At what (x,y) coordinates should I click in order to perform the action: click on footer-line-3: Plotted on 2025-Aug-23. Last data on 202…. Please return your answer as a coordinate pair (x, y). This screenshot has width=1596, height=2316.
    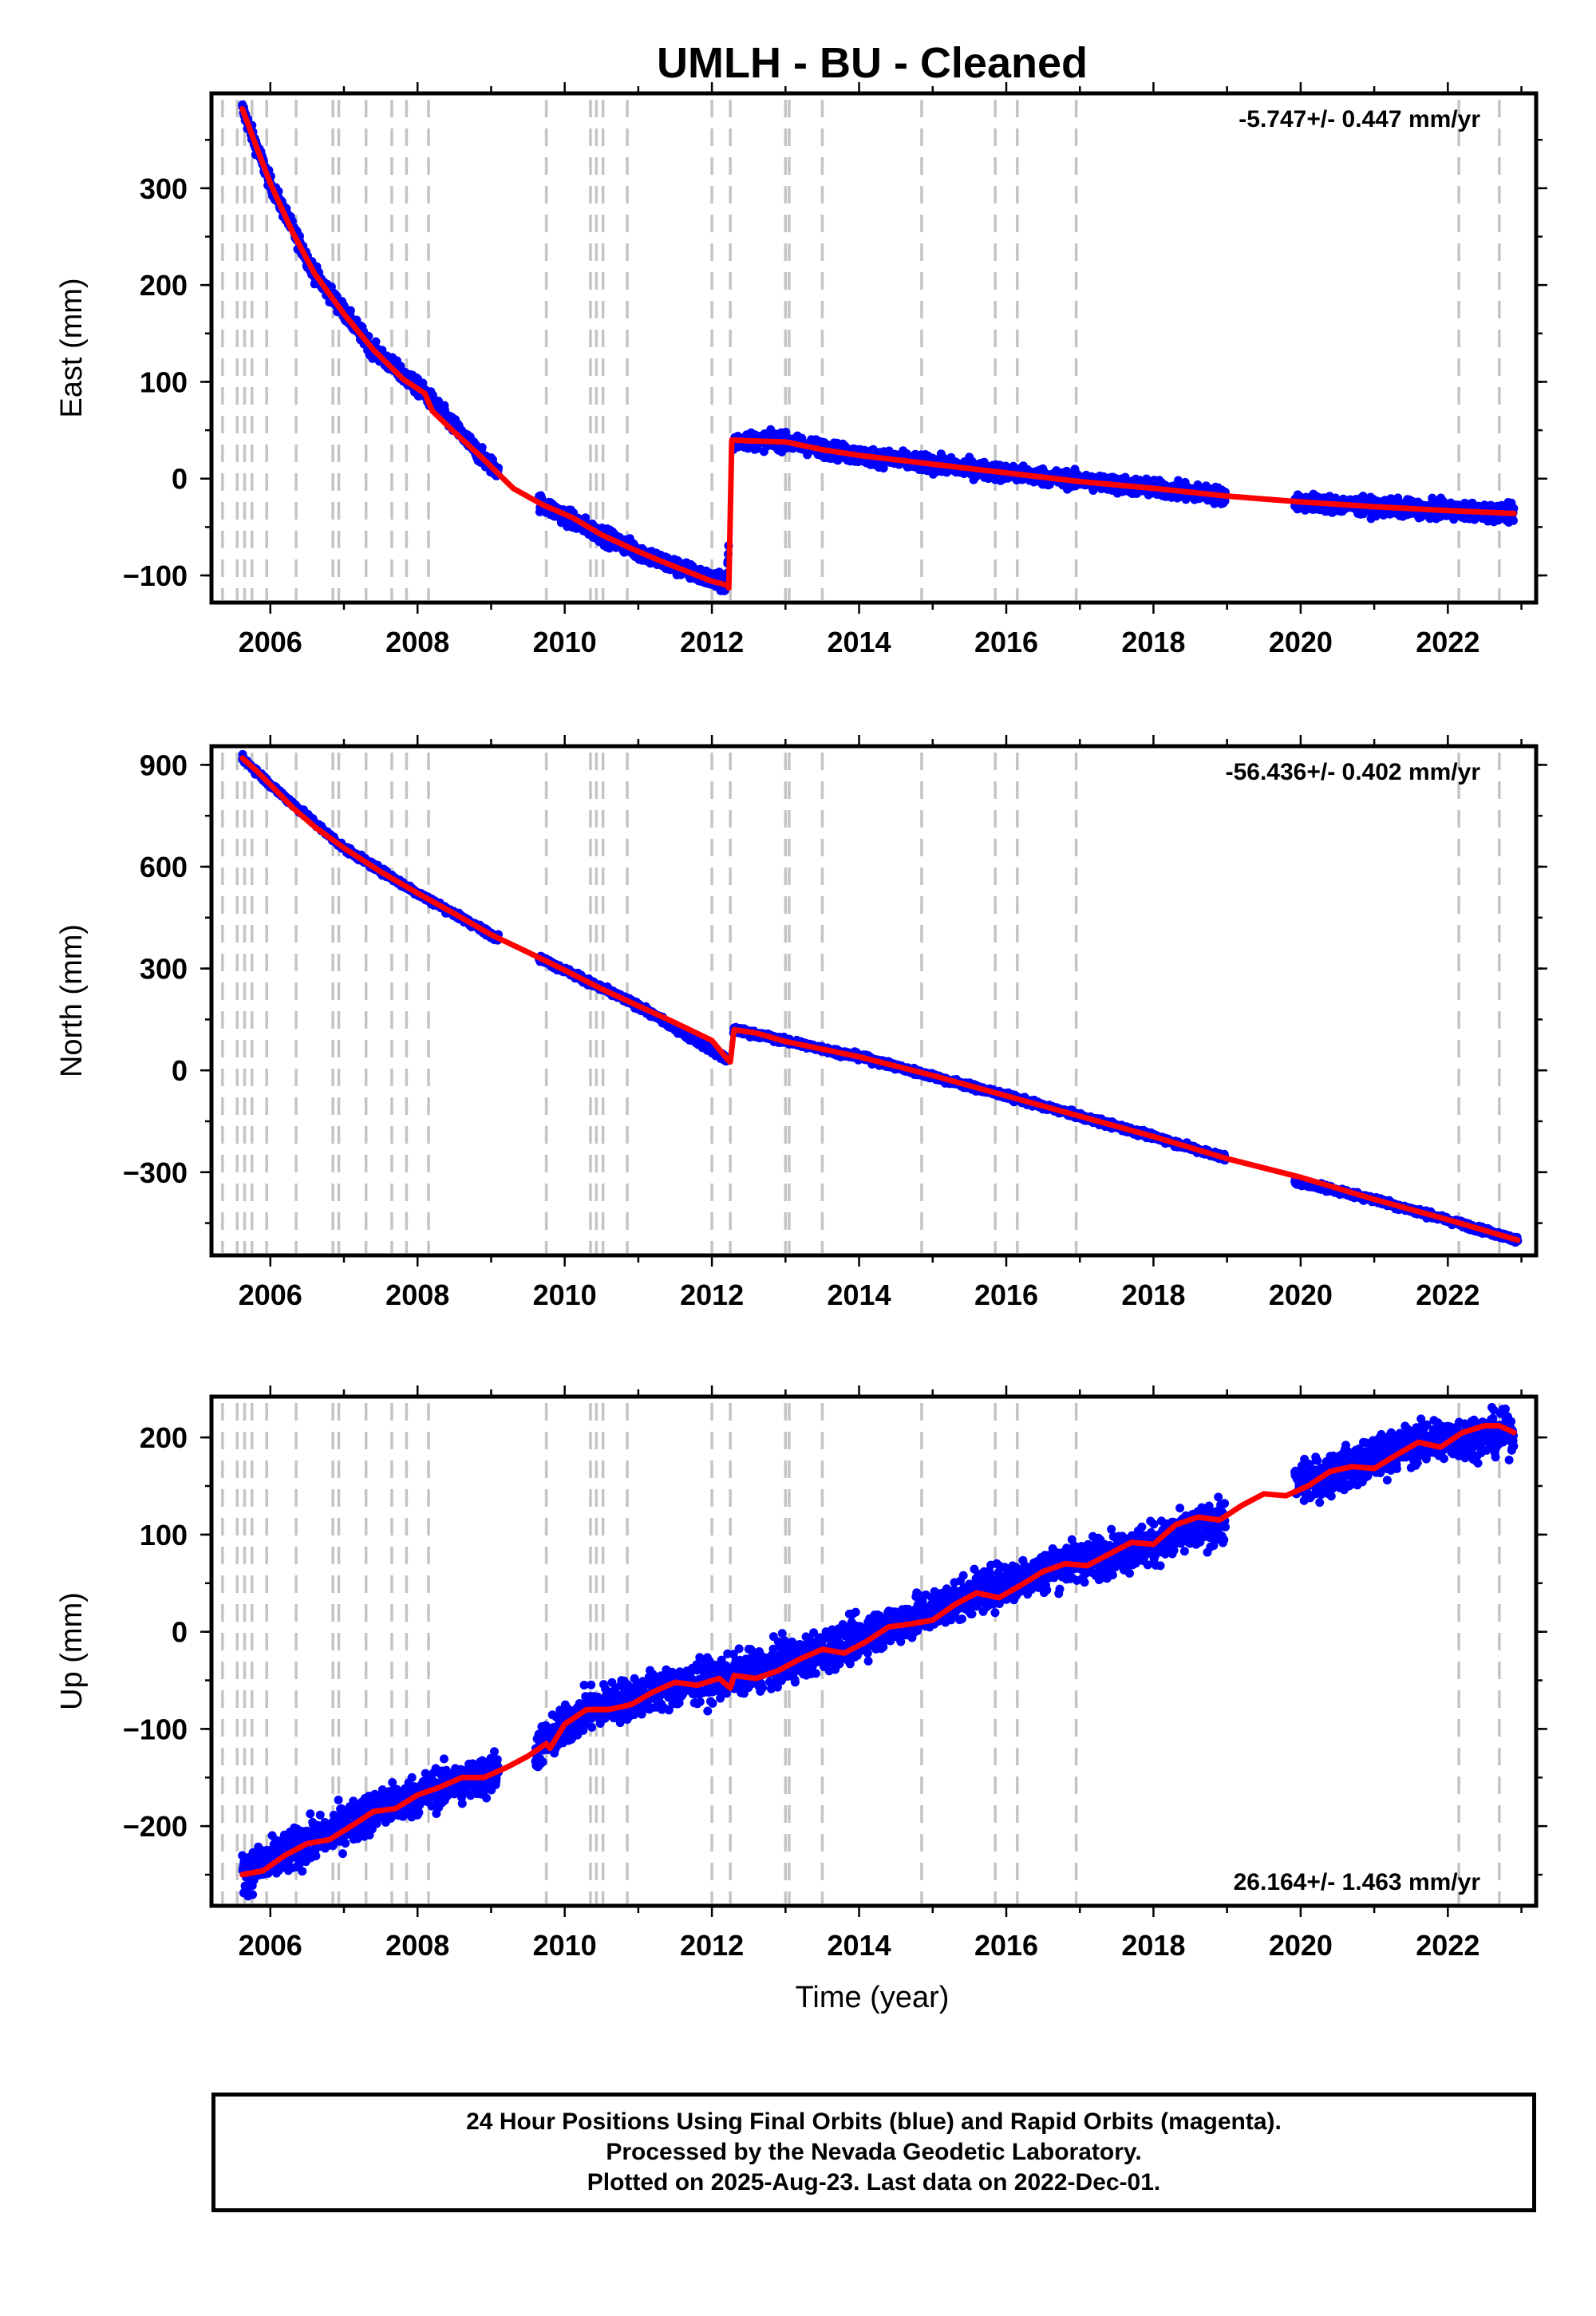
    Looking at the image, I should click on (874, 2182).